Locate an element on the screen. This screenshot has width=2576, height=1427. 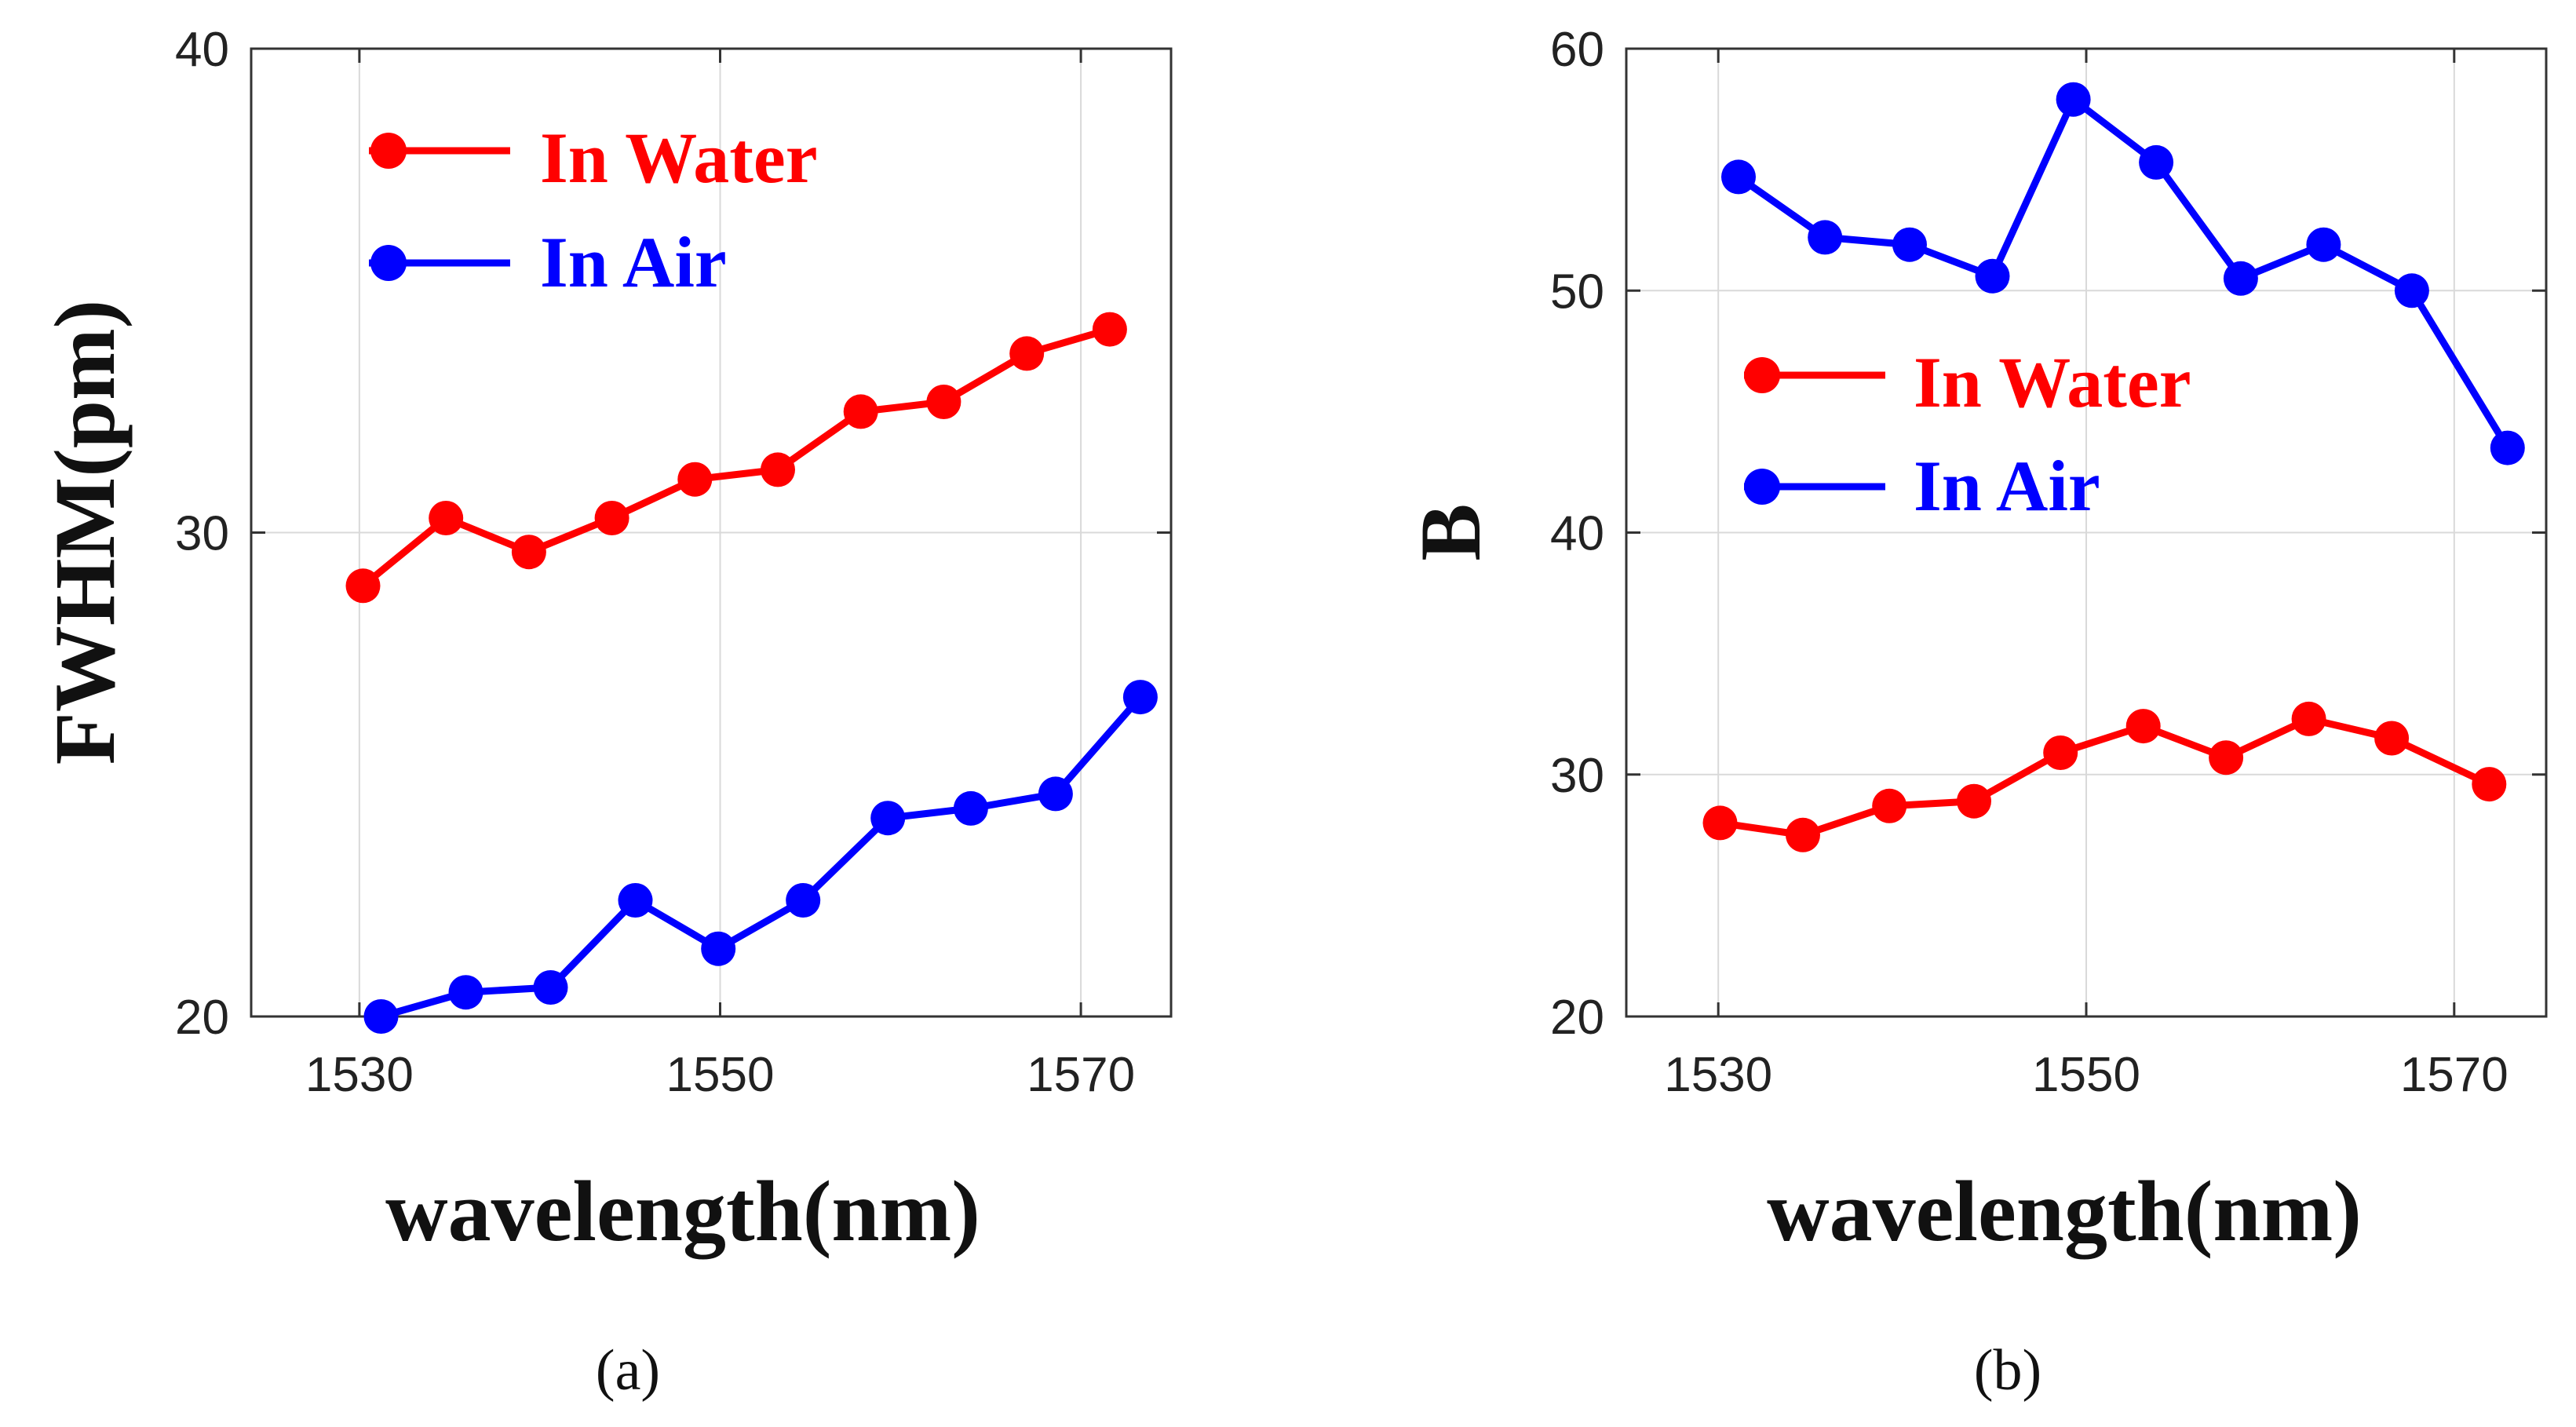
panel-b-y-tick-label-20: 20 is located at coordinates (1577, 1018).